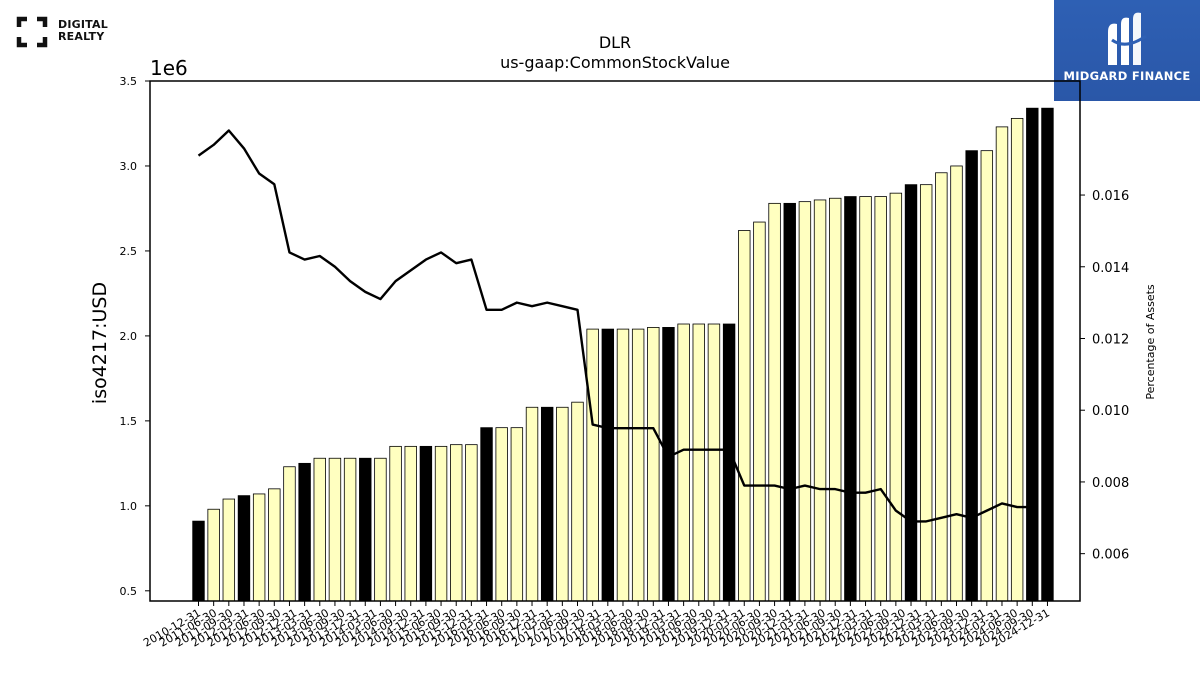 The image size is (1200, 675). What do you see at coordinates (1110, 268) in the screenshot?
I see `y2-tick-label: 0.014` at bounding box center [1110, 268].